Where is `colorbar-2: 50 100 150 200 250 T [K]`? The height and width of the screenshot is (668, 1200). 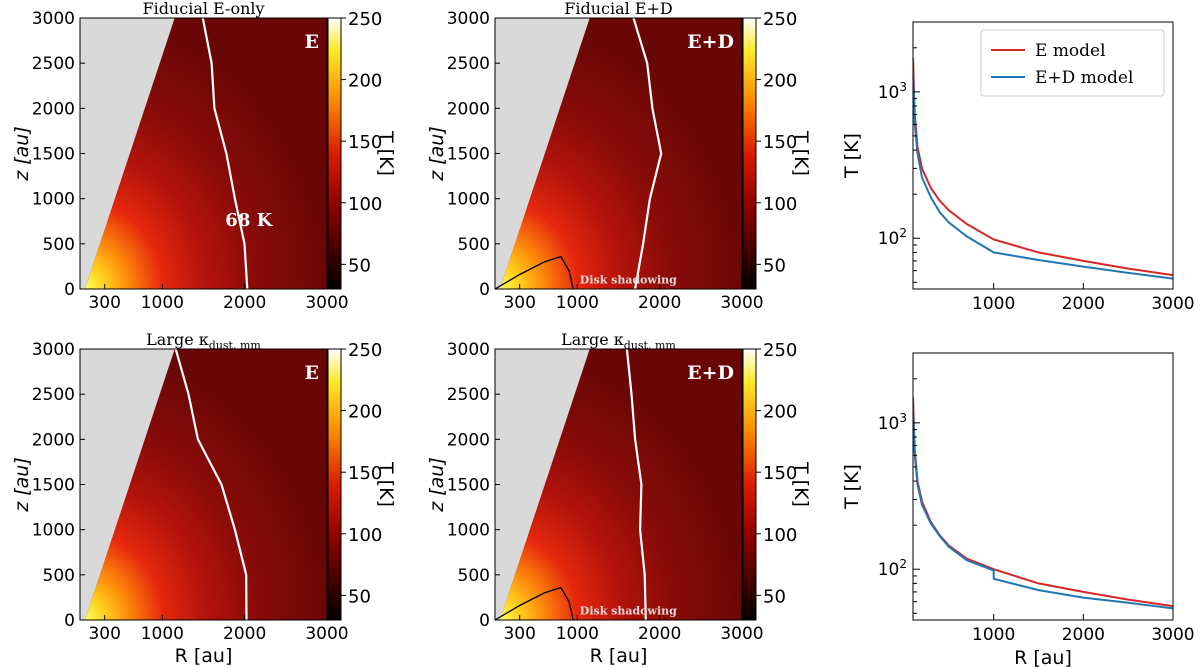
colorbar-2: 50 100 150 200 250 T [K] is located at coordinates (777, 149).